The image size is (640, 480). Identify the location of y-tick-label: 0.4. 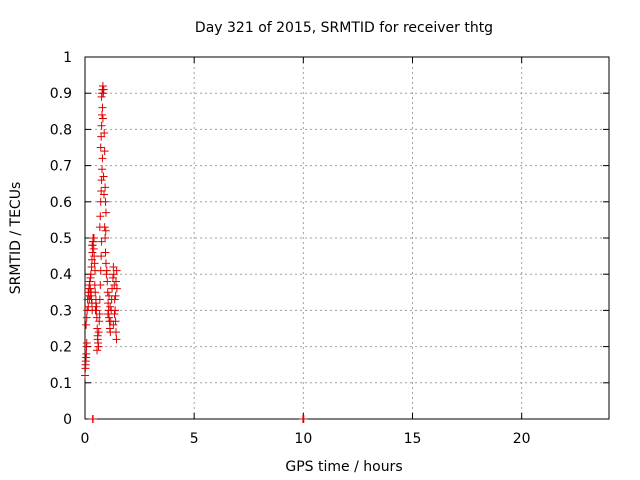
(61, 275).